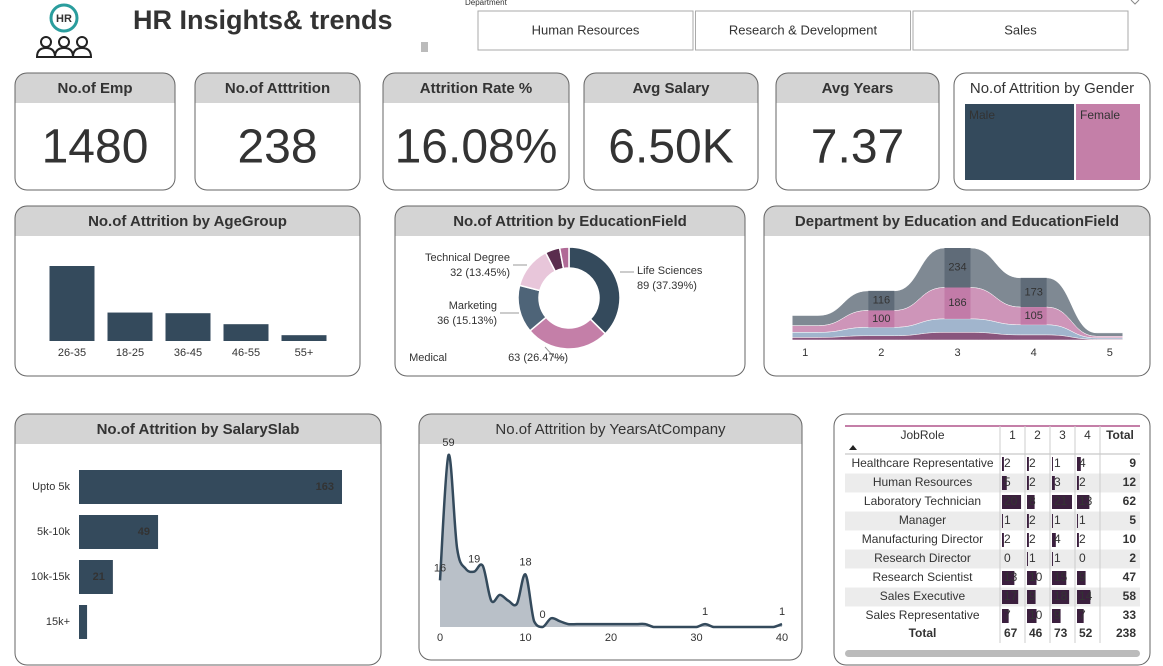 The width and height of the screenshot is (1163, 666). I want to click on cell: 238, so click(1126, 633).